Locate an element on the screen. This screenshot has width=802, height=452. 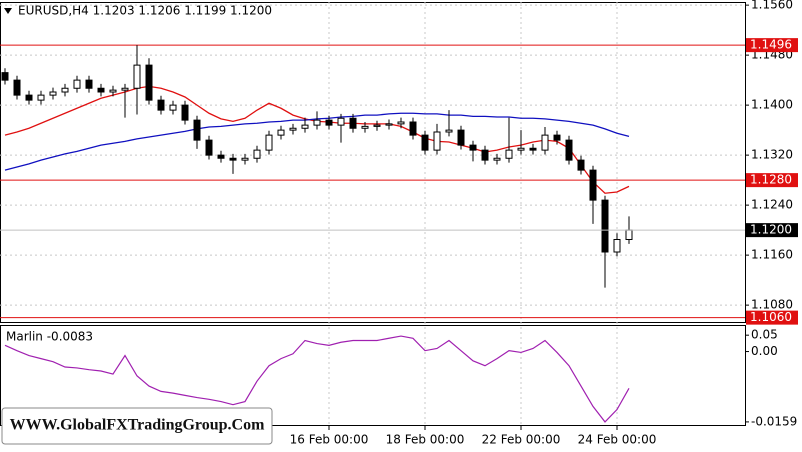
y-tick-label: 0.05 is located at coordinates (764, 335).